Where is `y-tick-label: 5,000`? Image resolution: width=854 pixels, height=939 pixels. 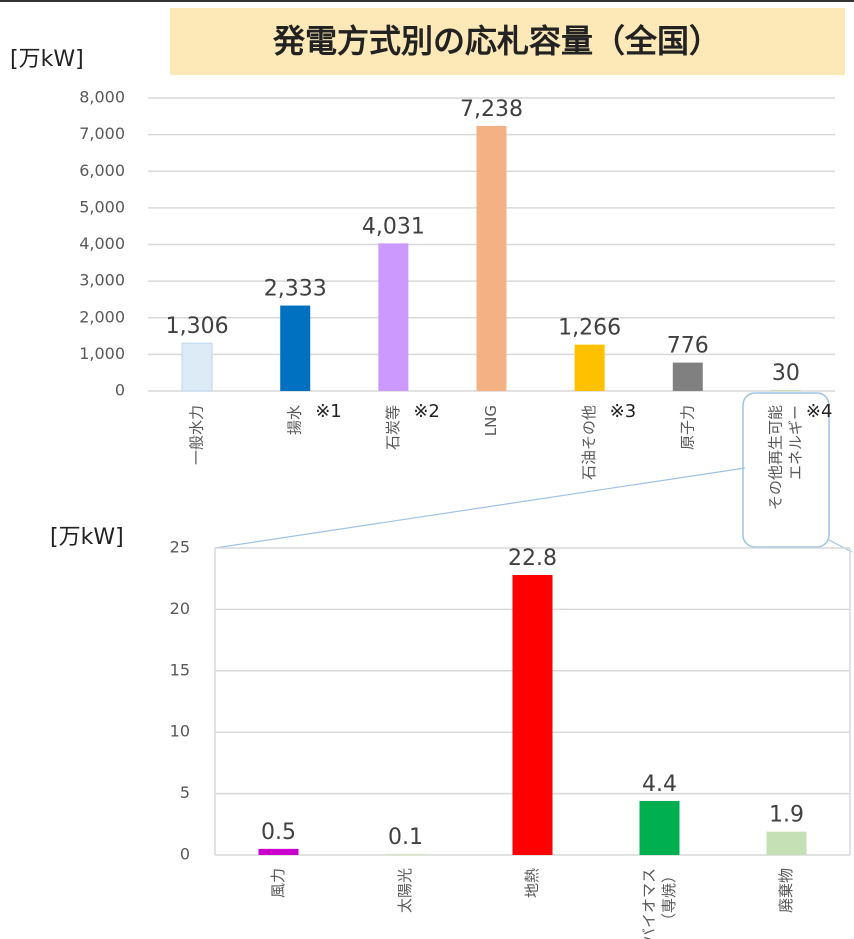 y-tick-label: 5,000 is located at coordinates (102, 206).